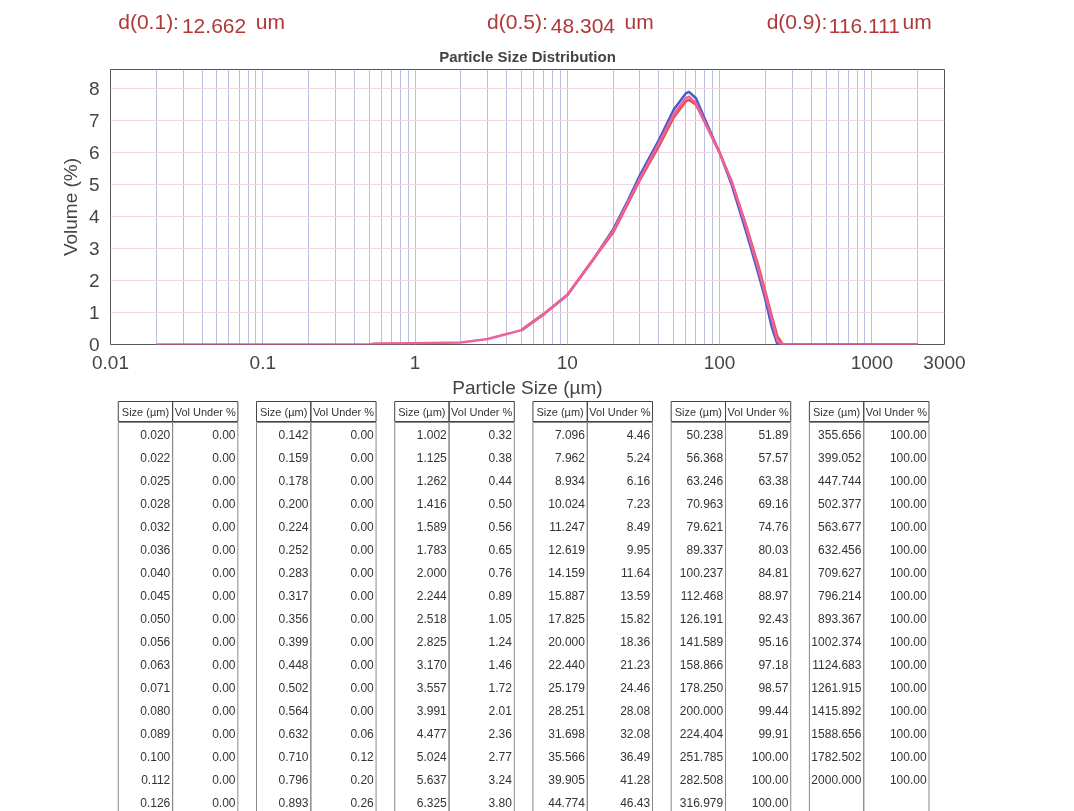 The image size is (1074, 811). I want to click on text: 1.24, so click(500, 642).